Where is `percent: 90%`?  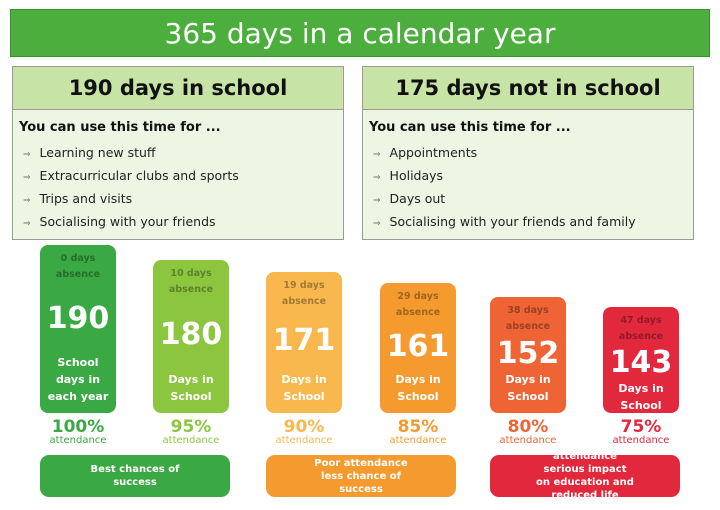
percent: 90% is located at coordinates (304, 427).